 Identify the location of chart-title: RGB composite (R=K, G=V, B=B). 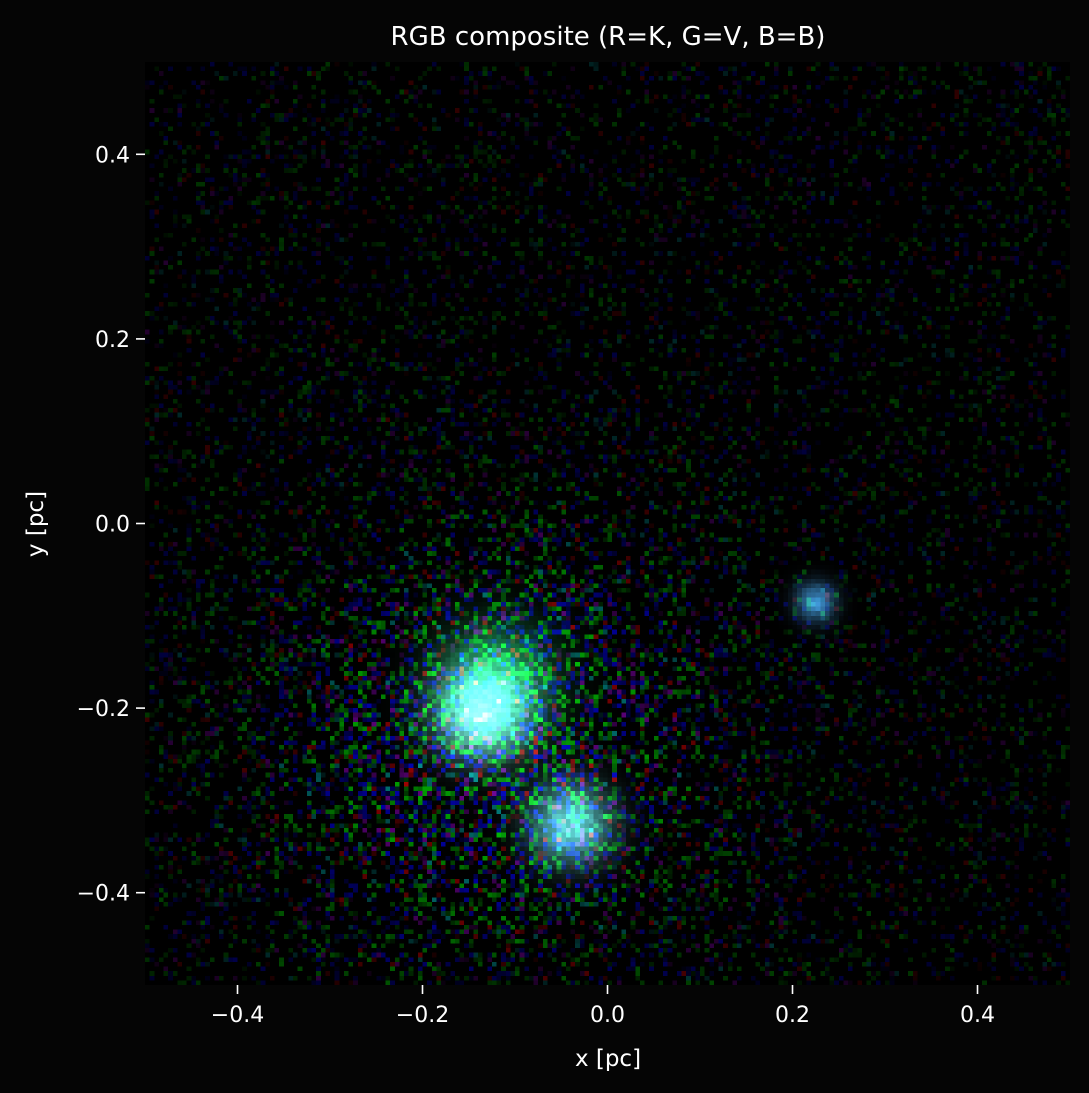
(608, 37).